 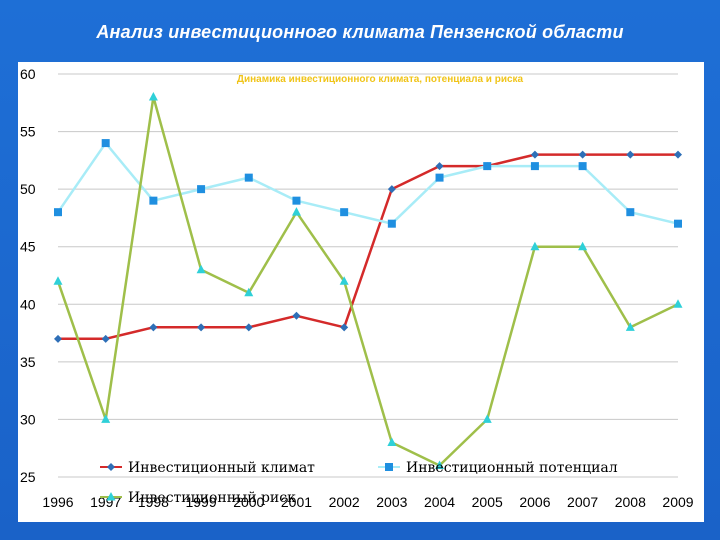 I want to click on series-3-point-2001, so click(x=296, y=211).